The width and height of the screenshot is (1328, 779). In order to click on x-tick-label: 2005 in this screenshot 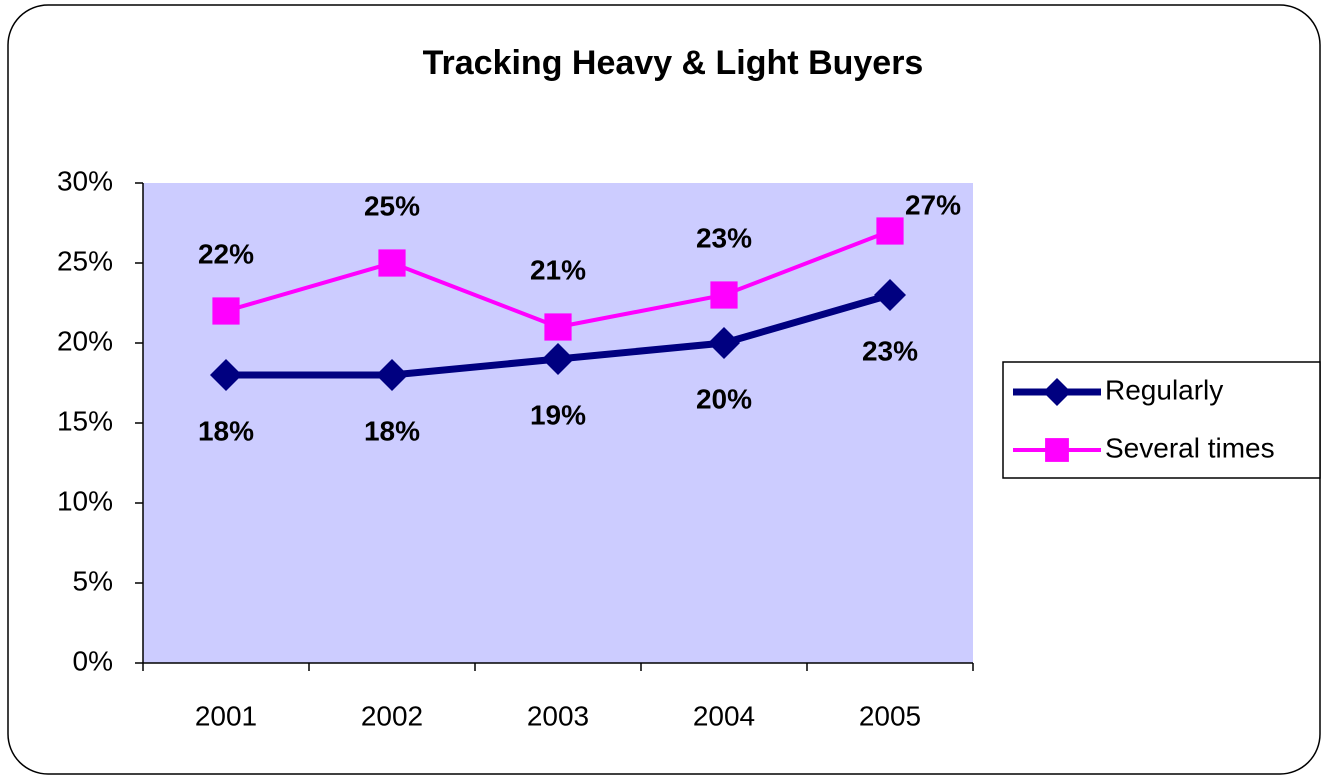, I will do `click(890, 715)`.